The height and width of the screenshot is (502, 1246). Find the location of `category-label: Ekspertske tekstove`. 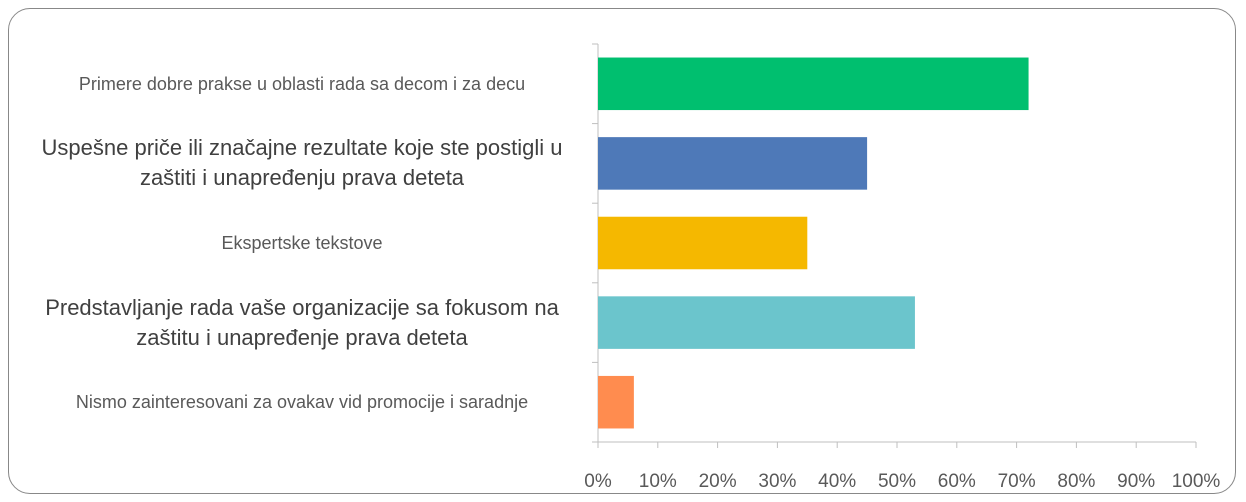

category-label: Ekspertske tekstove is located at coordinates (302, 242).